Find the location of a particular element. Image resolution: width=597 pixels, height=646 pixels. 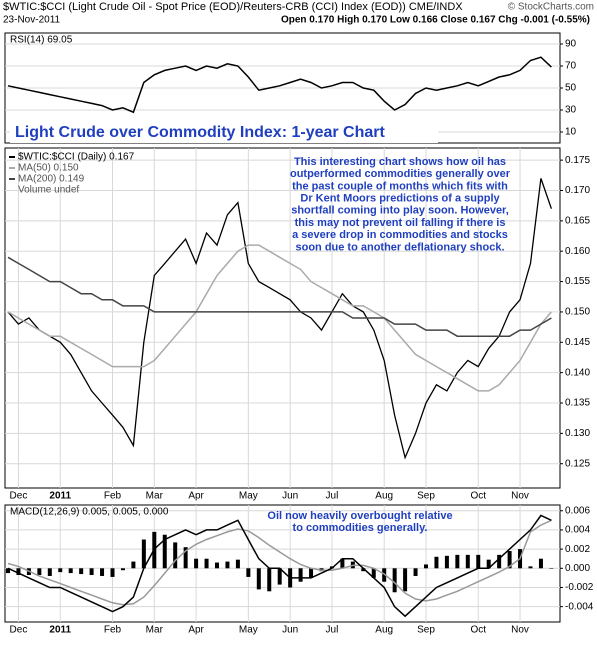

y-tick-label: 0.140 is located at coordinates (577, 372).